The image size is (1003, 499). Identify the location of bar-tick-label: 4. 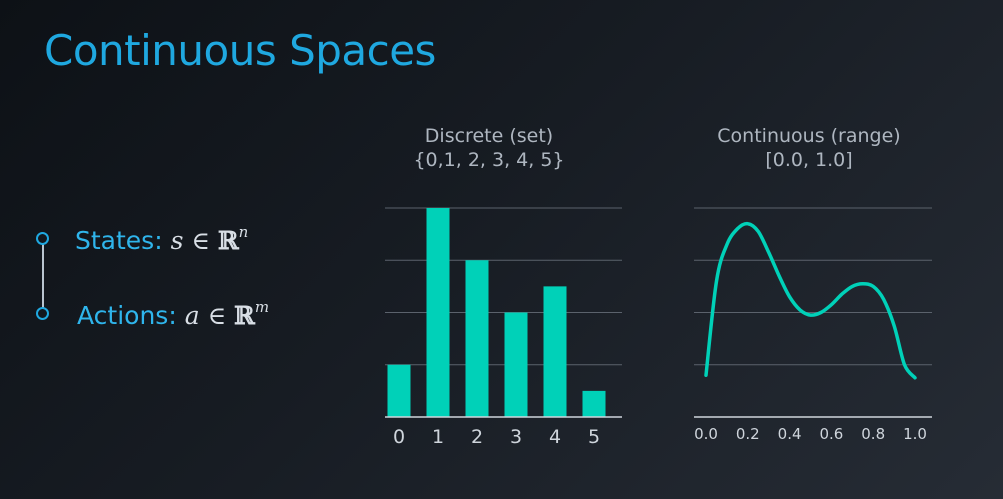
(555, 437).